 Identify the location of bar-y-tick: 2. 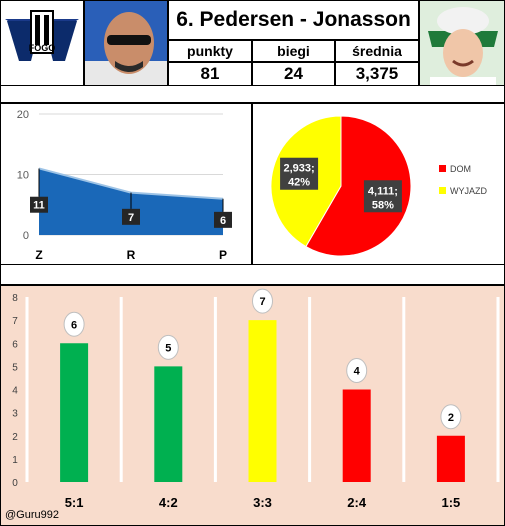
(15, 437).